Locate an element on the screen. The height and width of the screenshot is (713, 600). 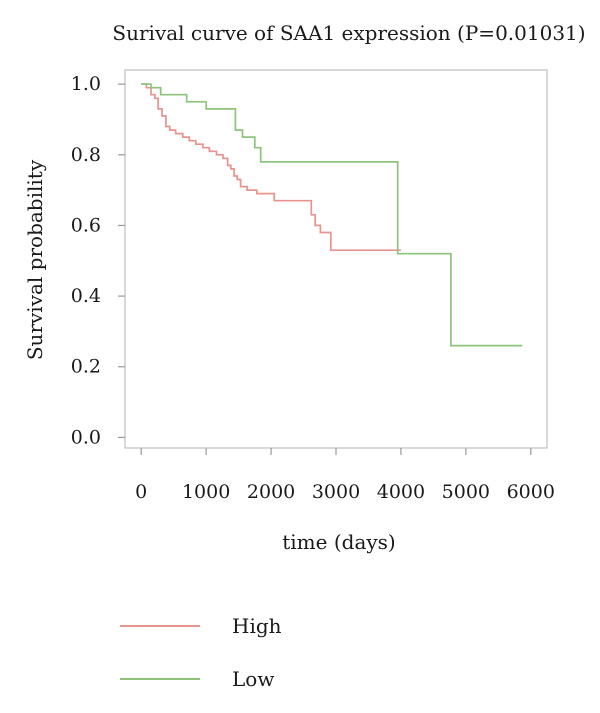
y-axis-label: Survival probability is located at coordinates (35, 259).